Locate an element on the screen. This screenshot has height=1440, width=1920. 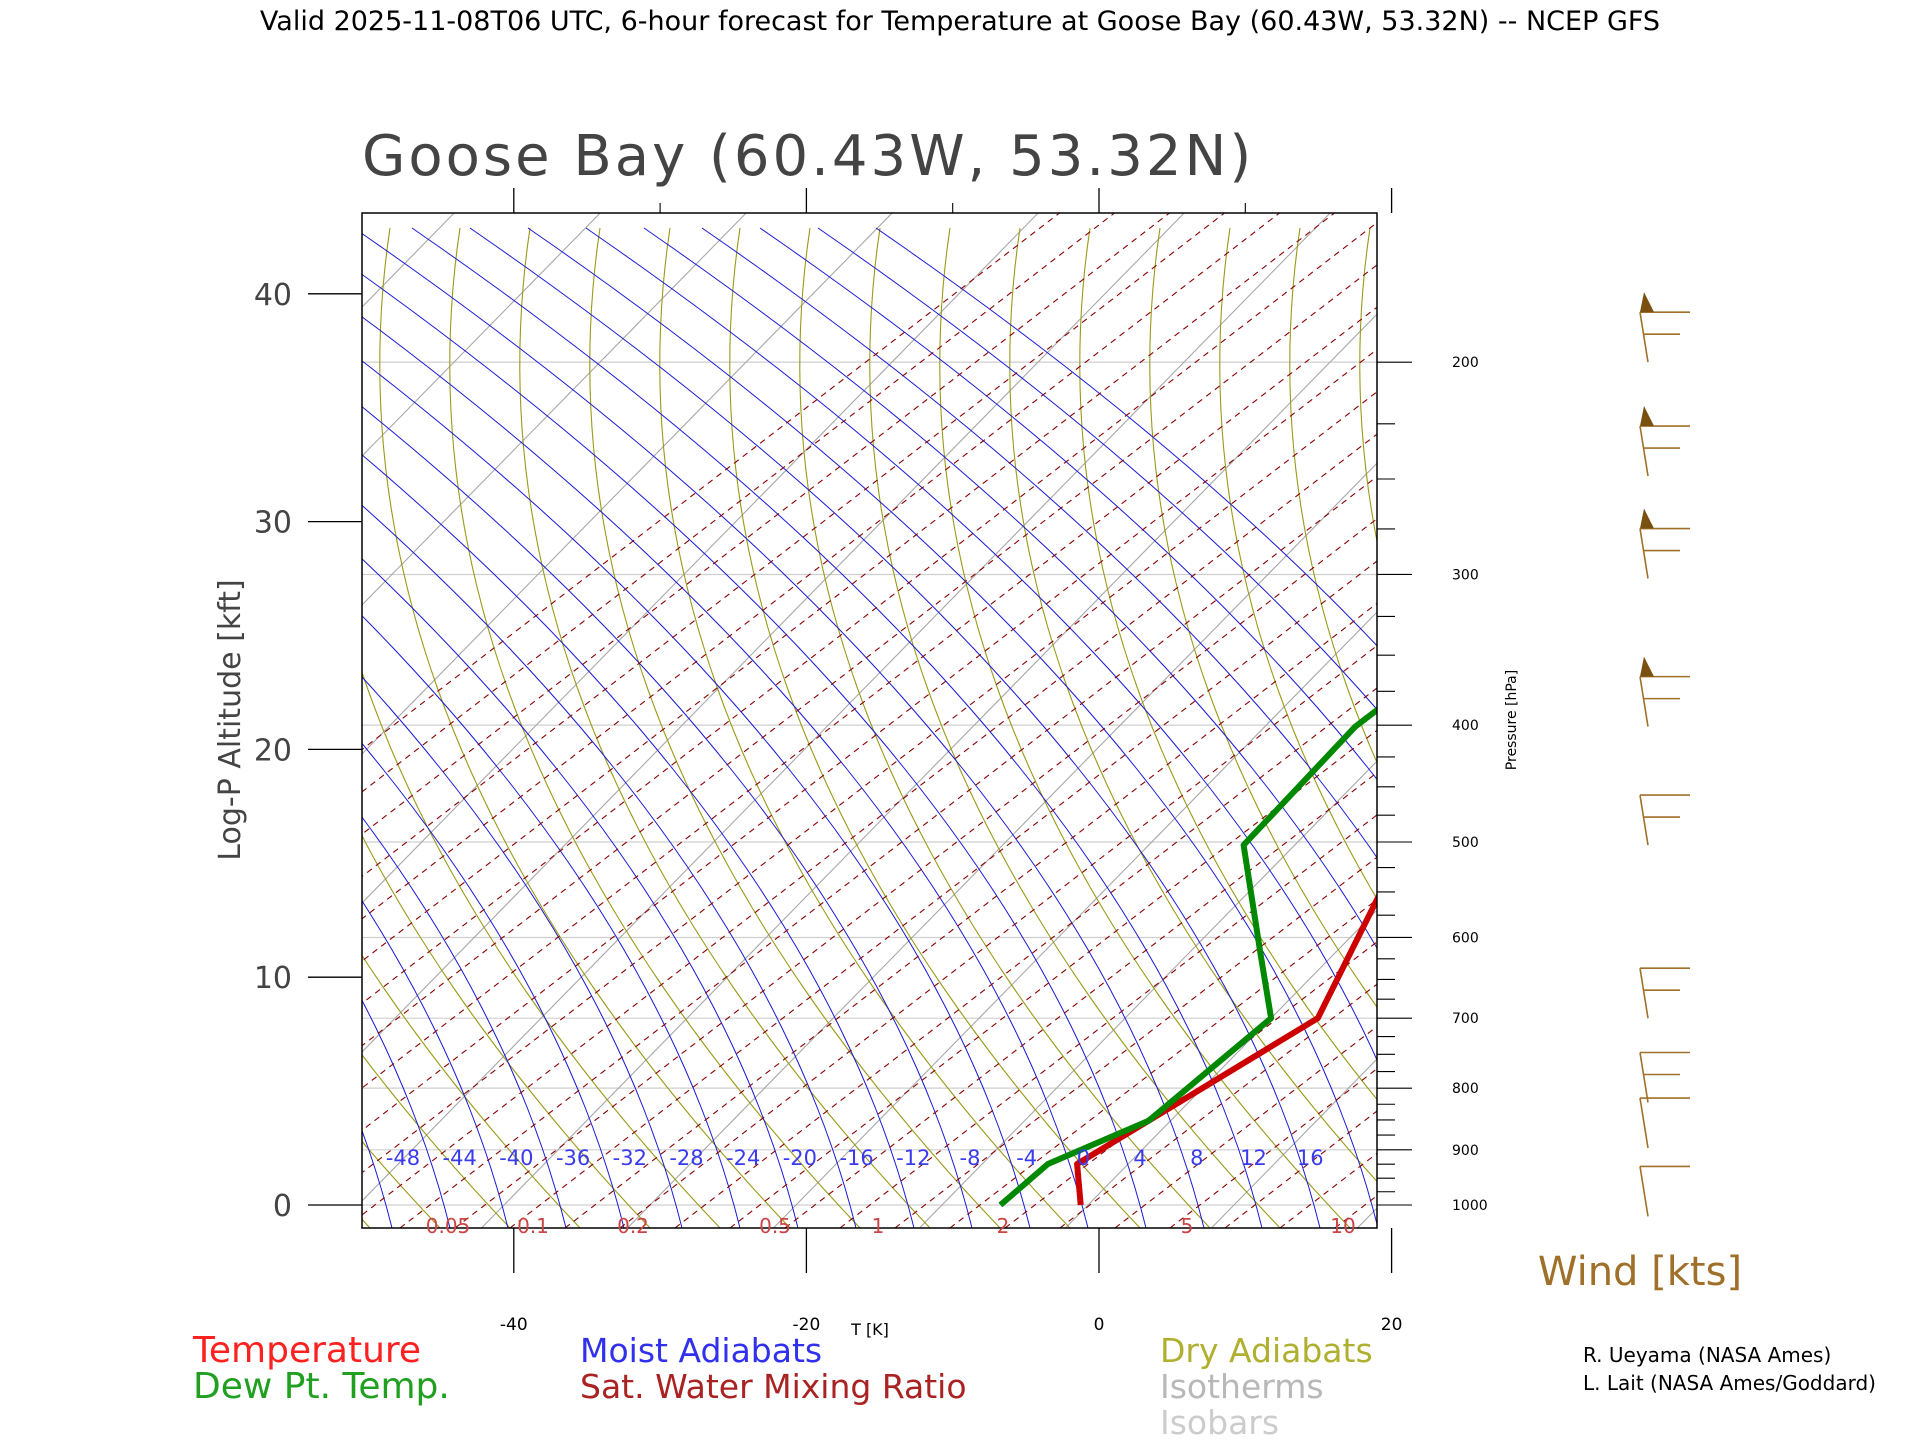
moist-adiabat-label: 16 is located at coordinates (1310, 1158).